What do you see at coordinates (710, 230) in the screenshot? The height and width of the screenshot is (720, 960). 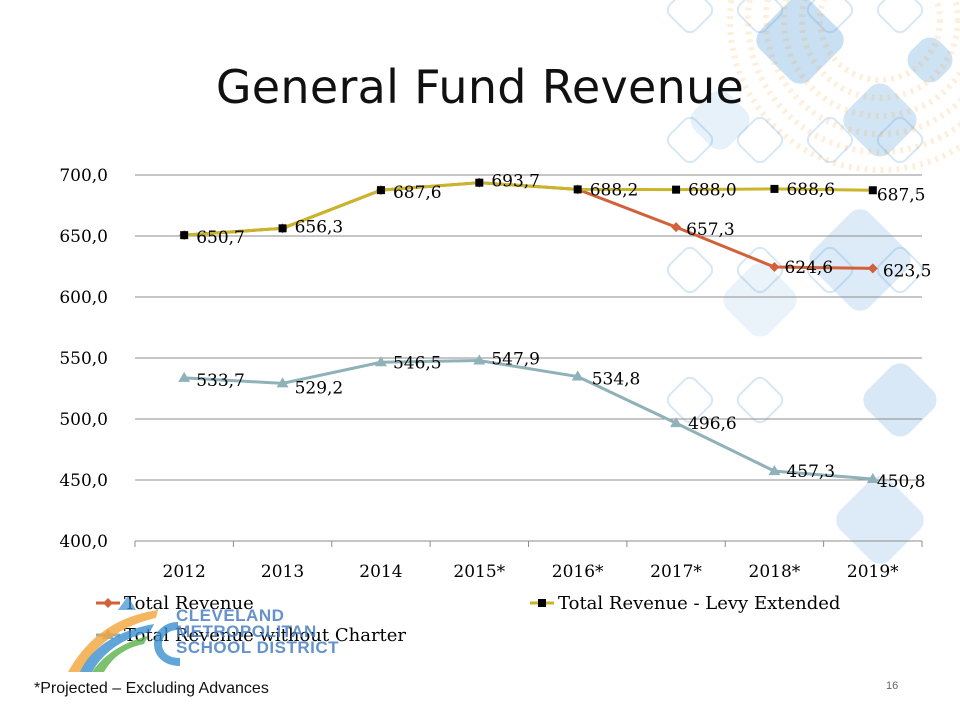 I see `data-label: 657,3` at bounding box center [710, 230].